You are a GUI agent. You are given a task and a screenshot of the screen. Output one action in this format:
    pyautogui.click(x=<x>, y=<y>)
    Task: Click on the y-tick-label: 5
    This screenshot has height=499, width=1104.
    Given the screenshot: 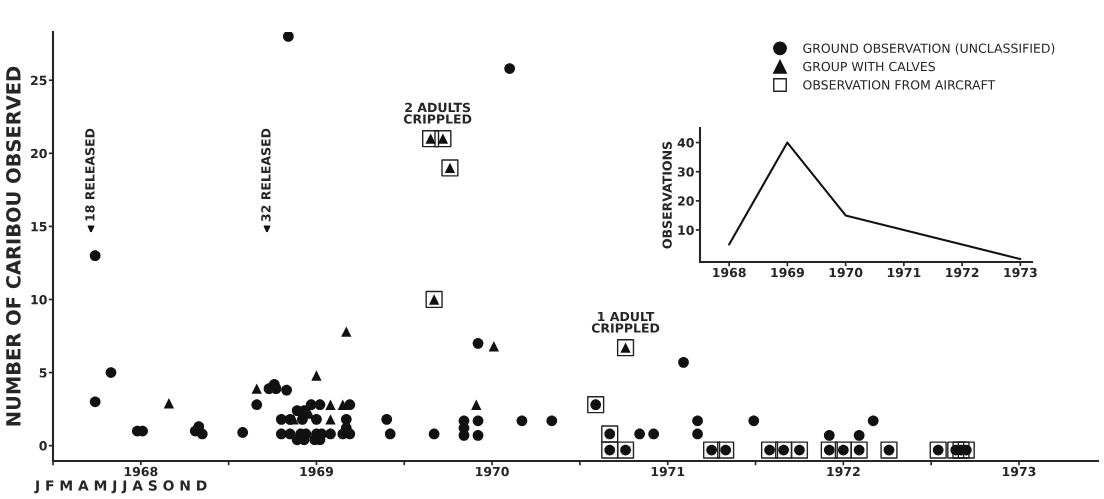 What is the action you would take?
    pyautogui.click(x=43, y=373)
    